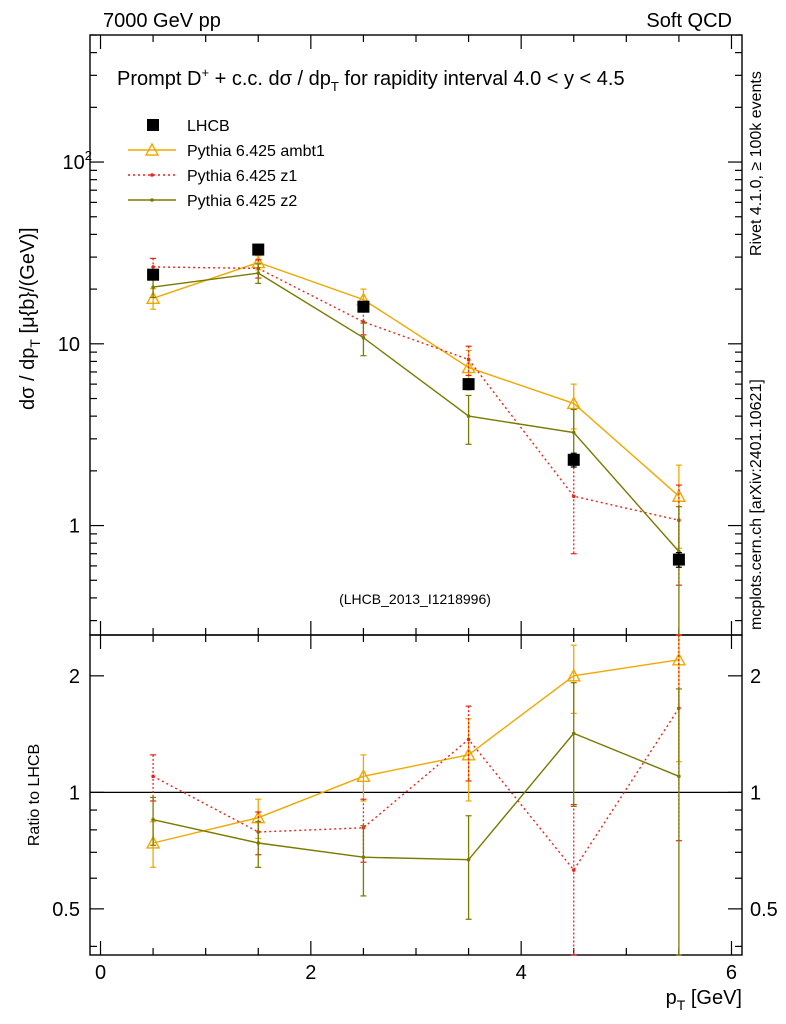  Describe the element at coordinates (242, 176) in the screenshot. I see `legend-label: Pythia 6.425 z1` at that location.